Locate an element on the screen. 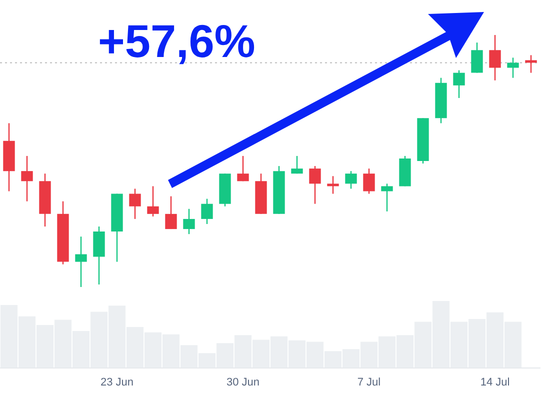  x-tick-label: 23 Jun is located at coordinates (117, 382).